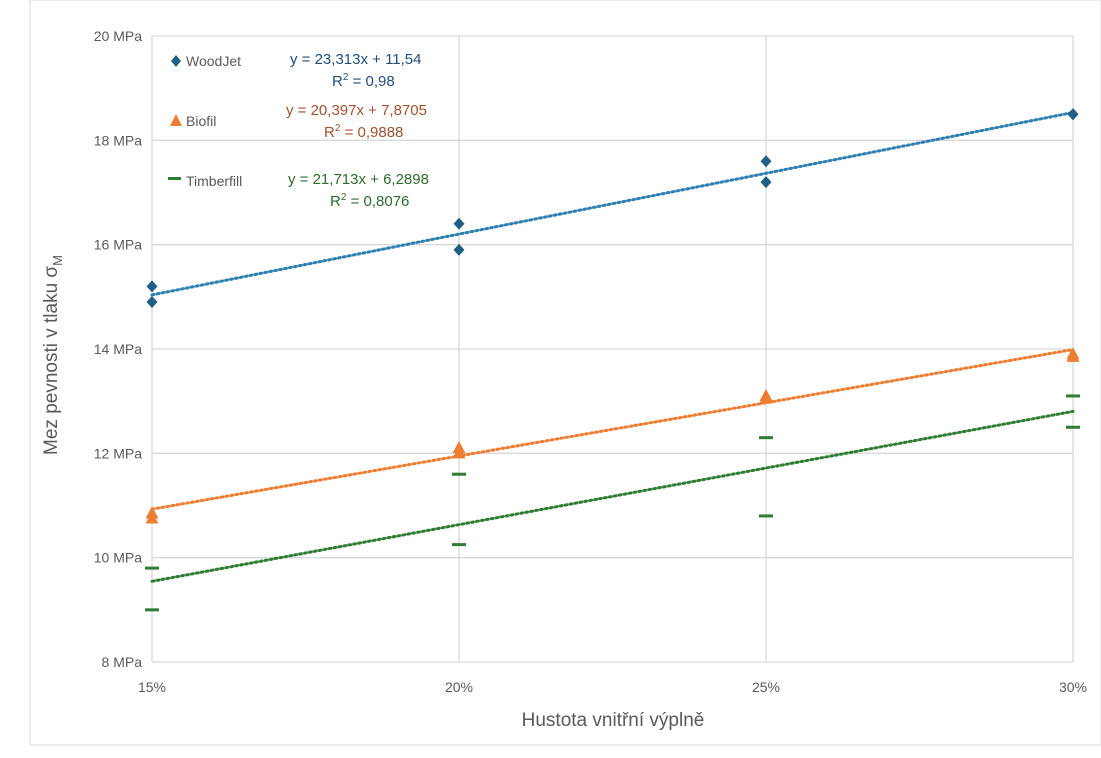 The height and width of the screenshot is (758, 1101). I want to click on r2-timberfill: R2 = 0,8076, so click(369, 201).